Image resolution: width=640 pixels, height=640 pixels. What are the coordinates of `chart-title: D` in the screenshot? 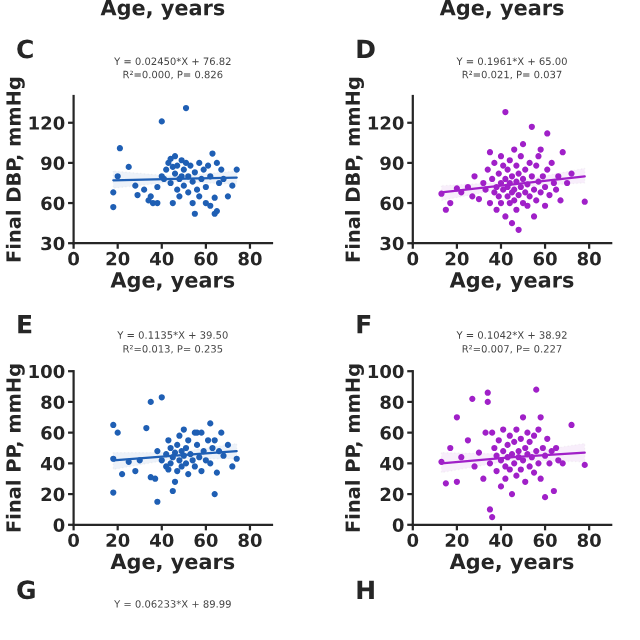 It's located at (366, 49).